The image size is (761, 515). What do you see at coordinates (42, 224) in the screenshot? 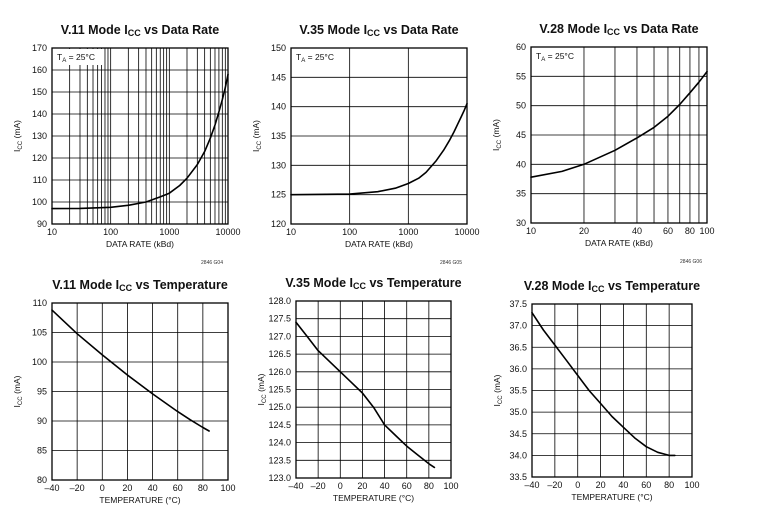
I see `y-tick-label: 90` at bounding box center [42, 224].